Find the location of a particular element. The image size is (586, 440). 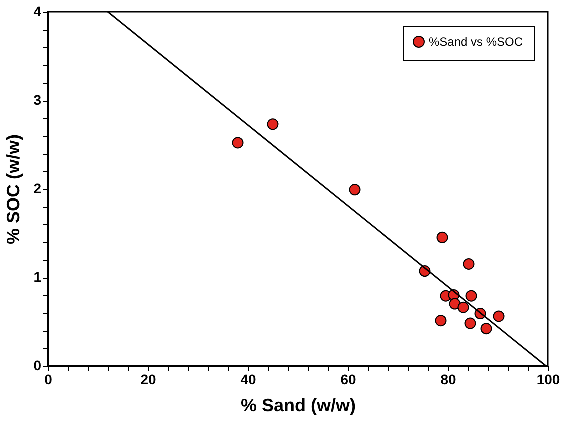

x-tick-label: 20 is located at coordinates (148, 380).